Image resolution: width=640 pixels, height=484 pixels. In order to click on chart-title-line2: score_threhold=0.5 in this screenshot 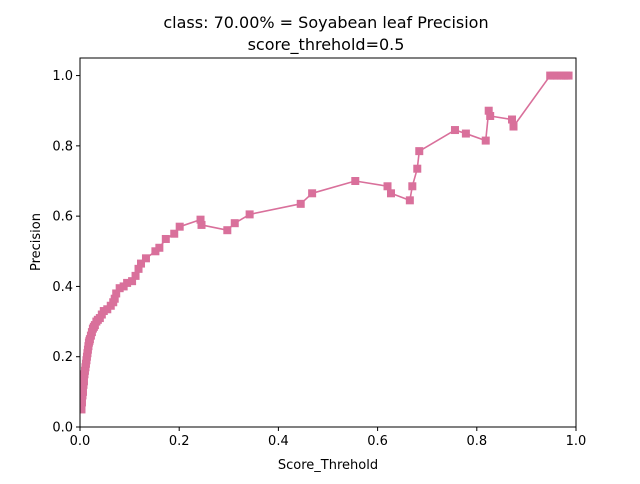, I will do `click(326, 45)`.